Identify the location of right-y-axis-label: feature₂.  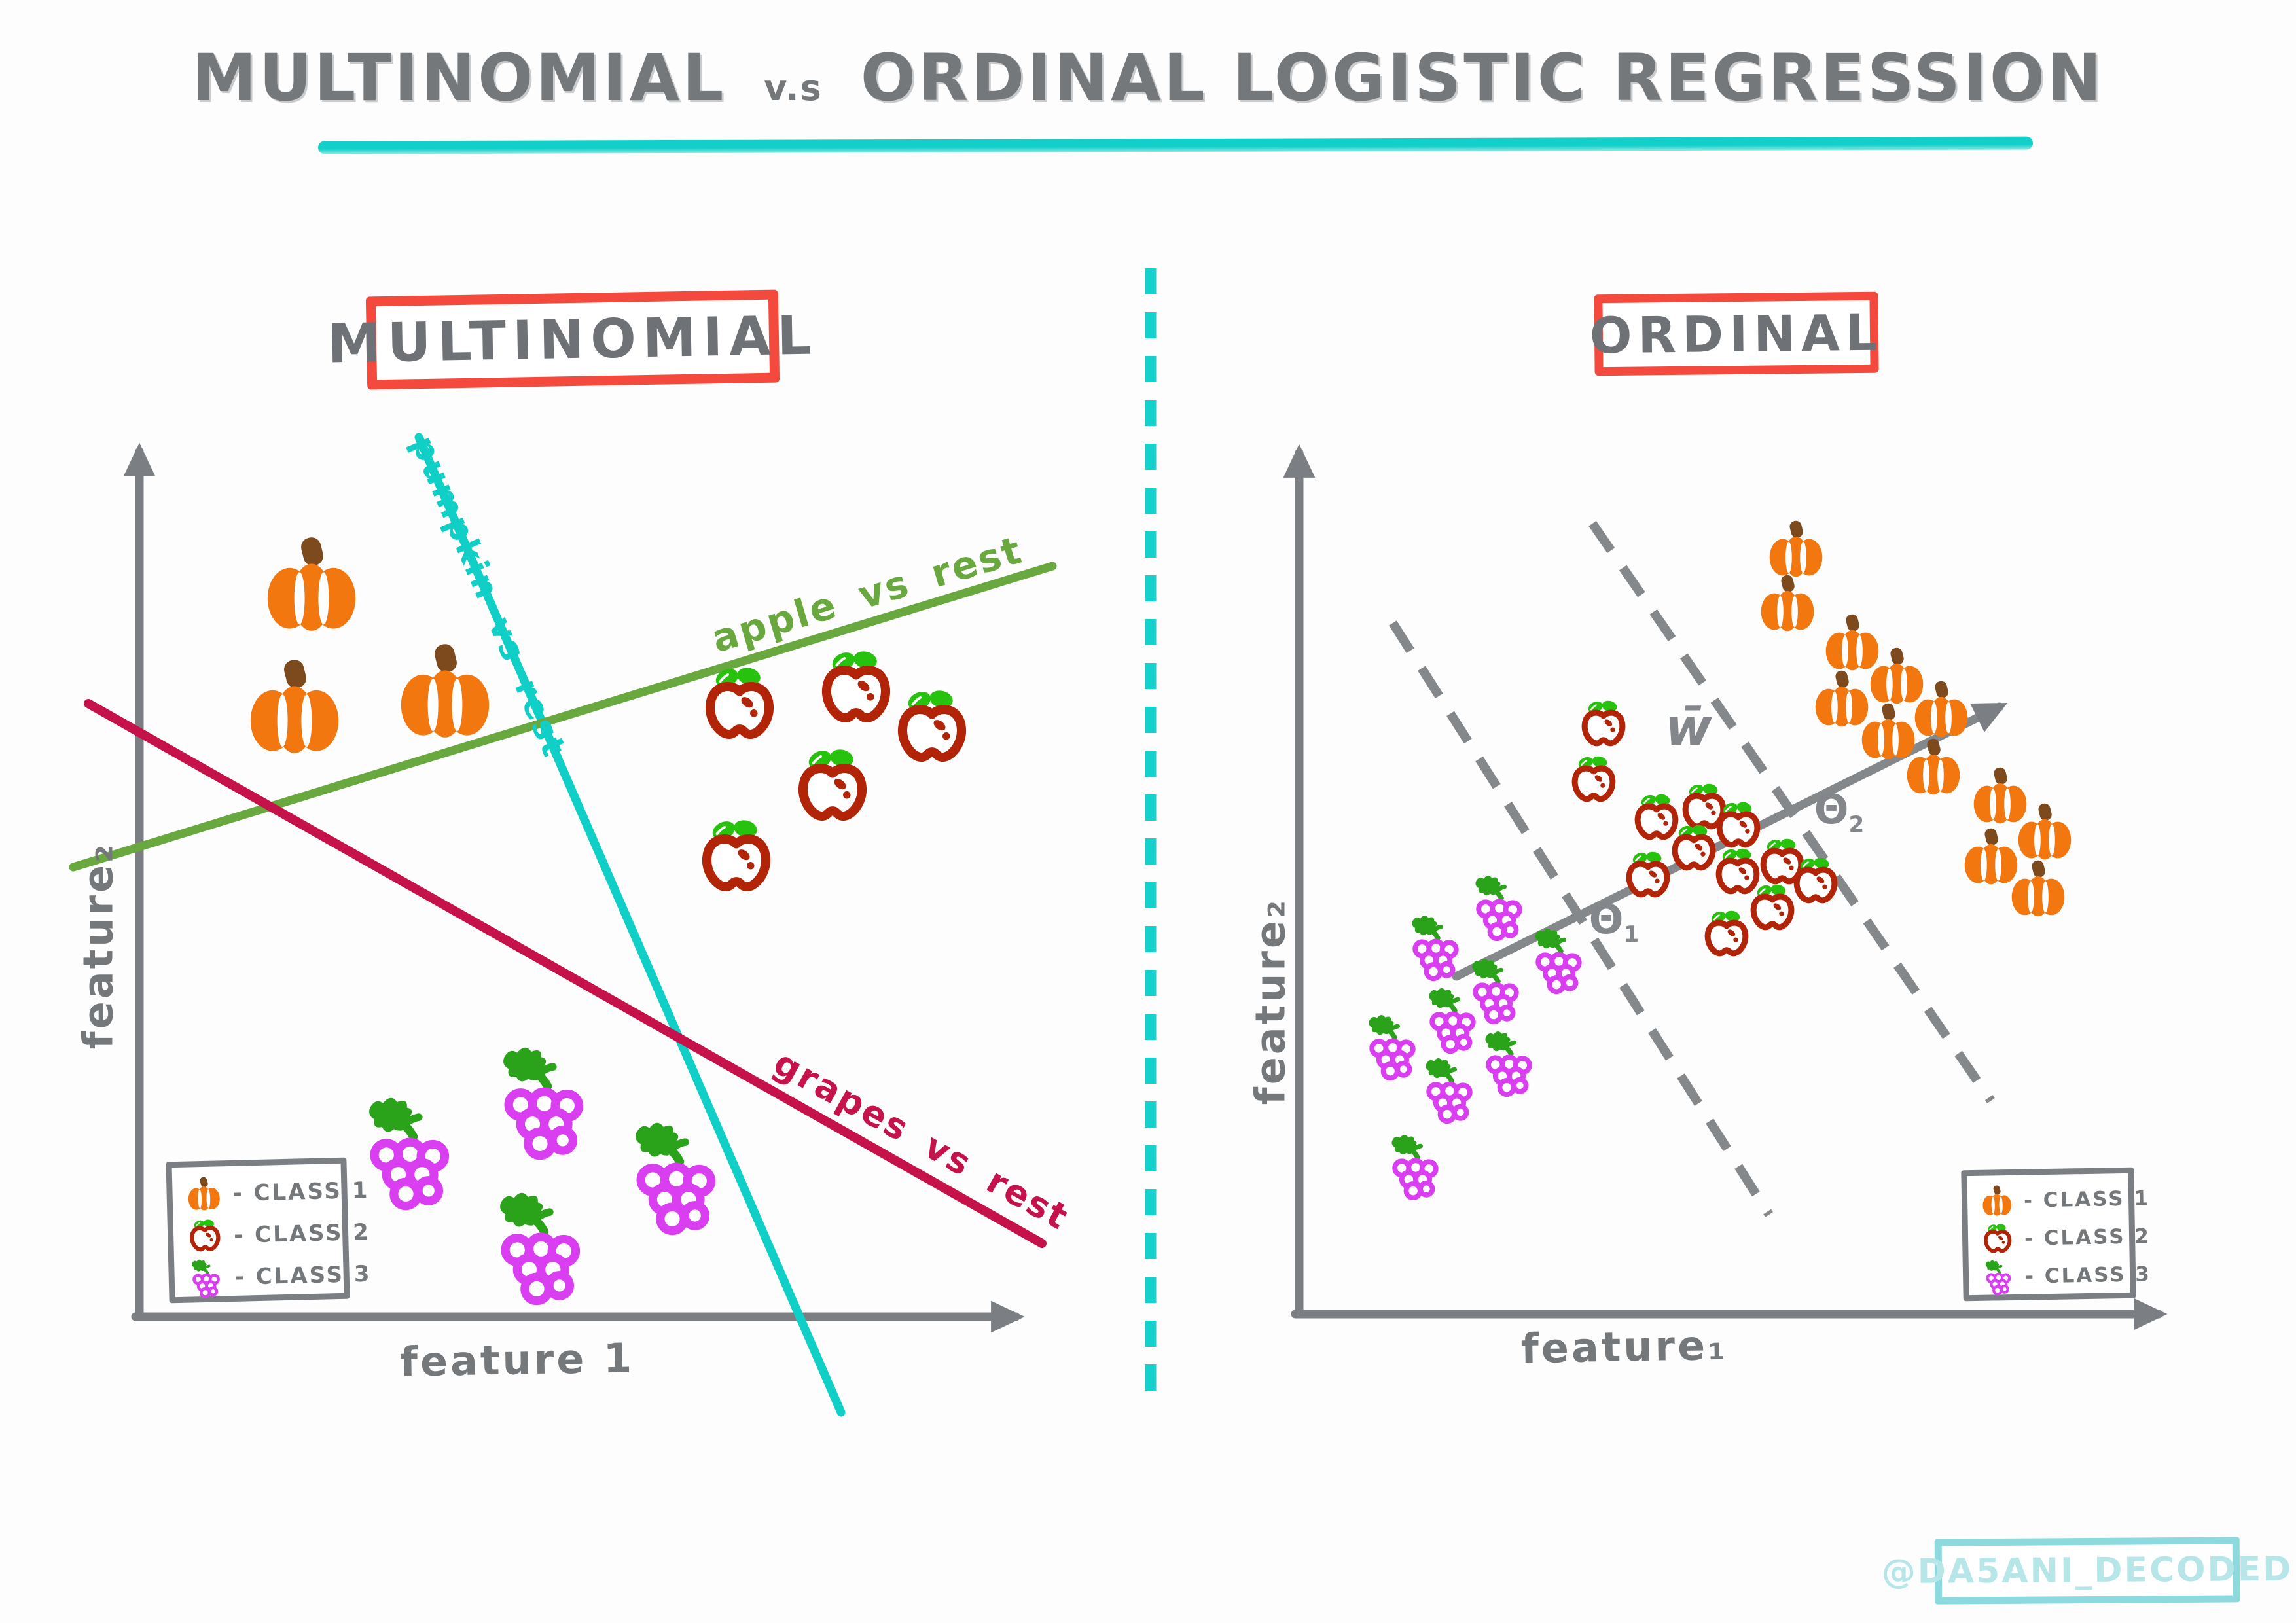
(1270, 1001).